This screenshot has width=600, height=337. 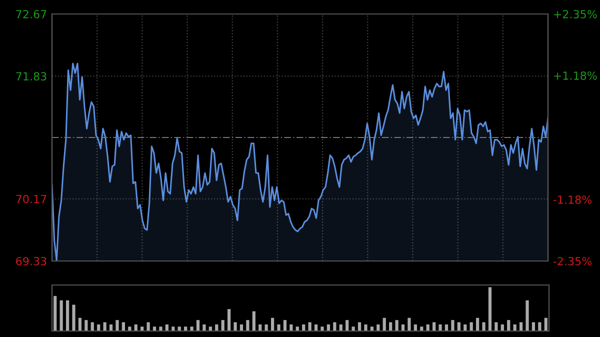 What do you see at coordinates (575, 75) in the screenshot?
I see `y2-tick-label: +1.18%` at bounding box center [575, 75].